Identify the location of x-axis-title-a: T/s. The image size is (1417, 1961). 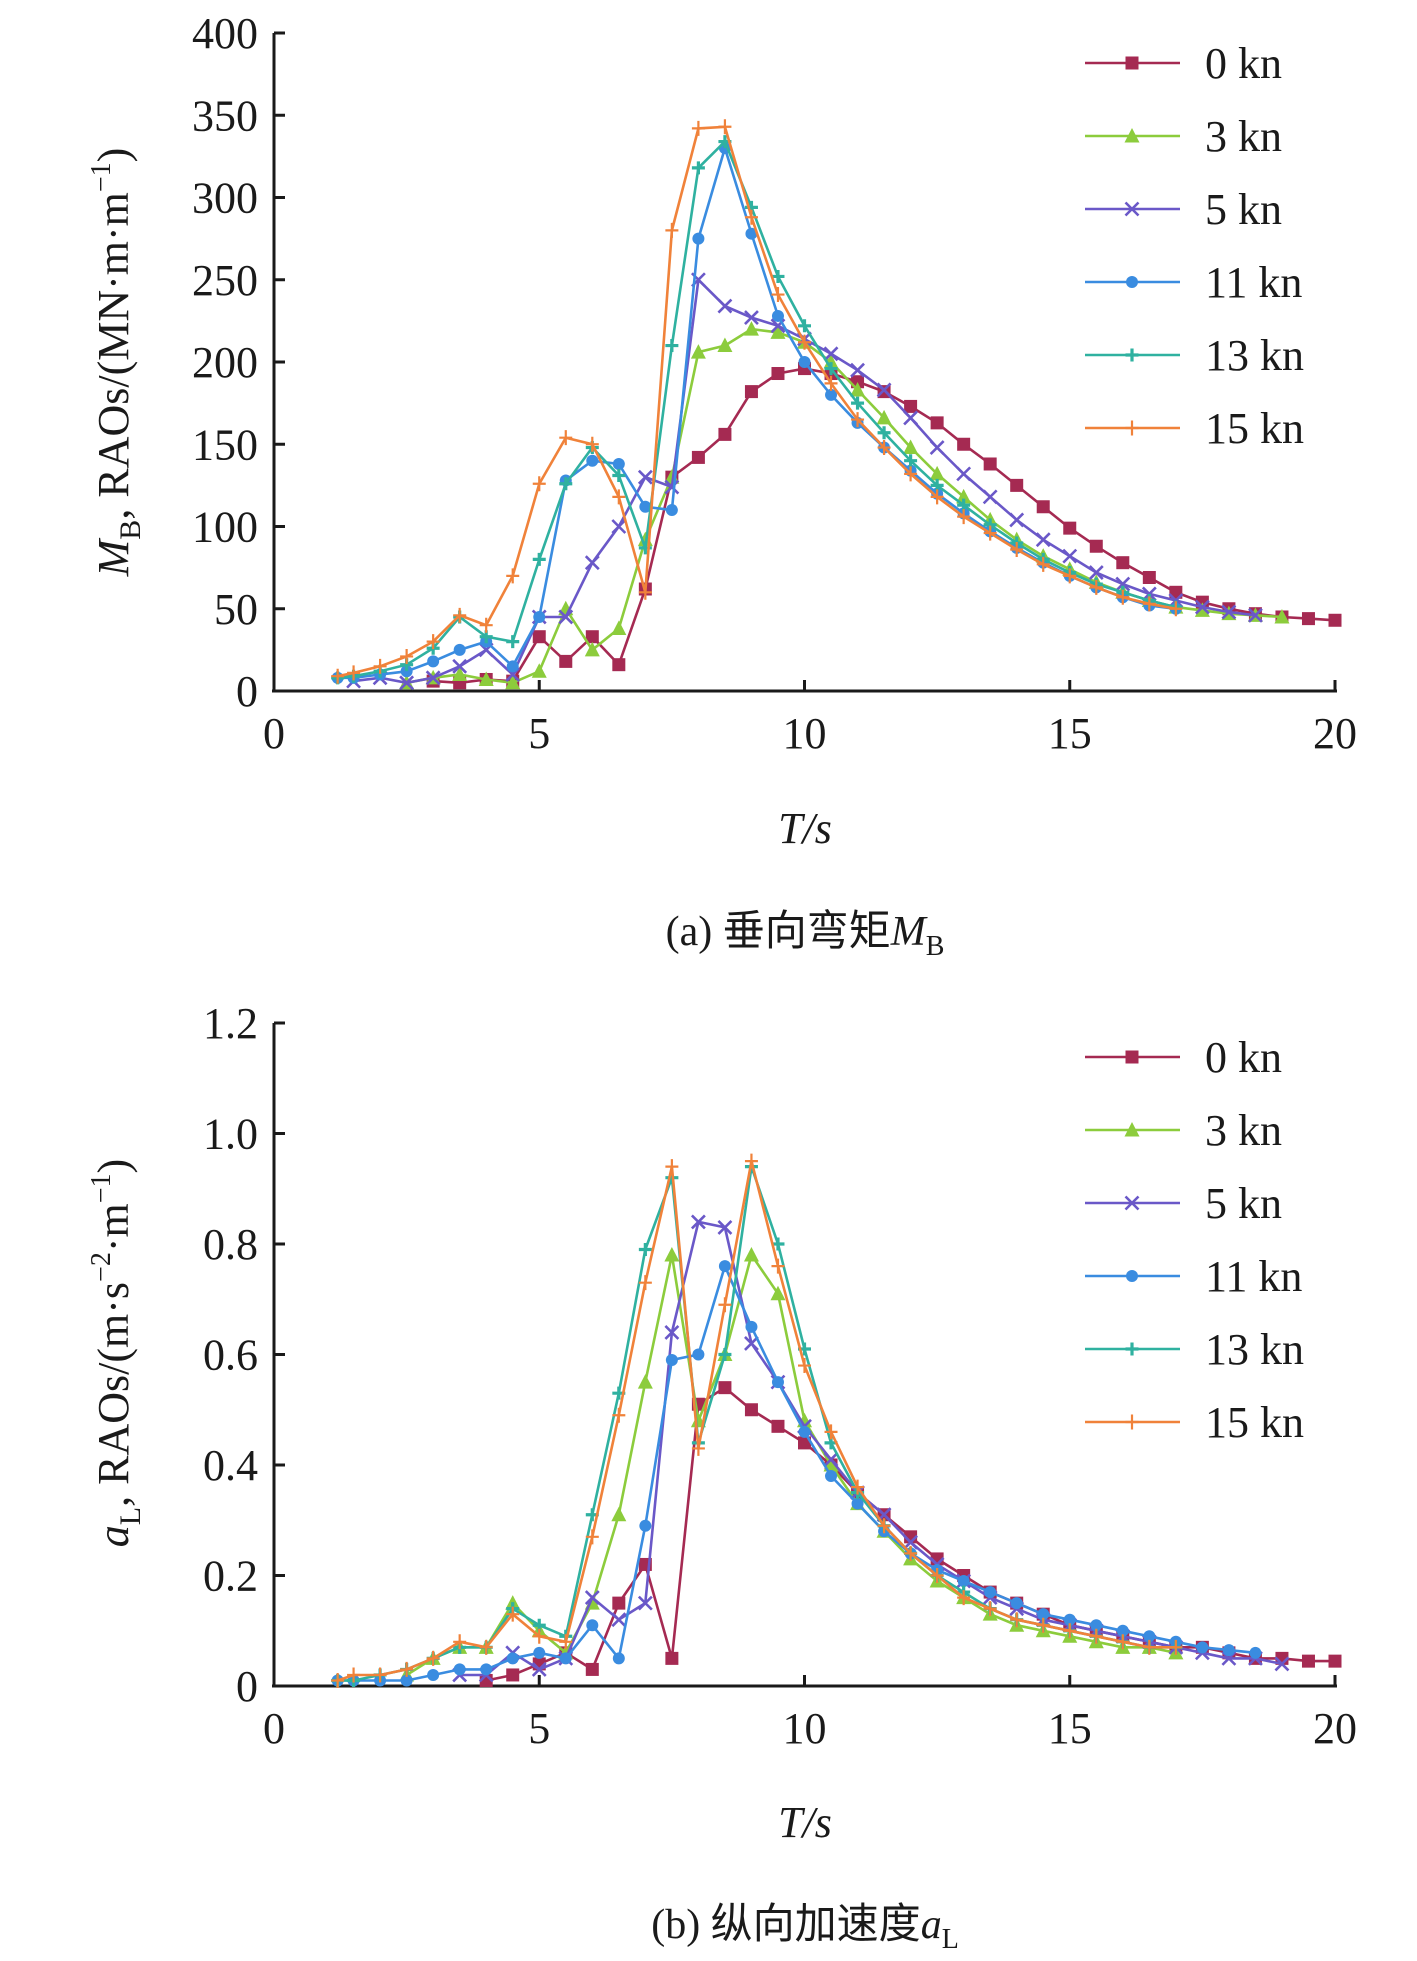
(805, 828).